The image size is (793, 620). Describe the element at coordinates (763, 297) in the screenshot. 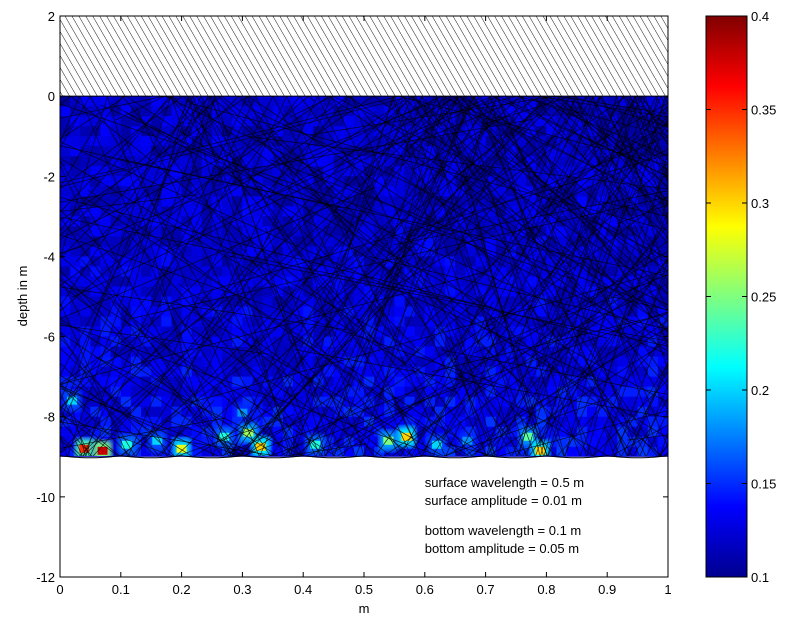

I see `colorbar-tick-label: 0.25` at that location.